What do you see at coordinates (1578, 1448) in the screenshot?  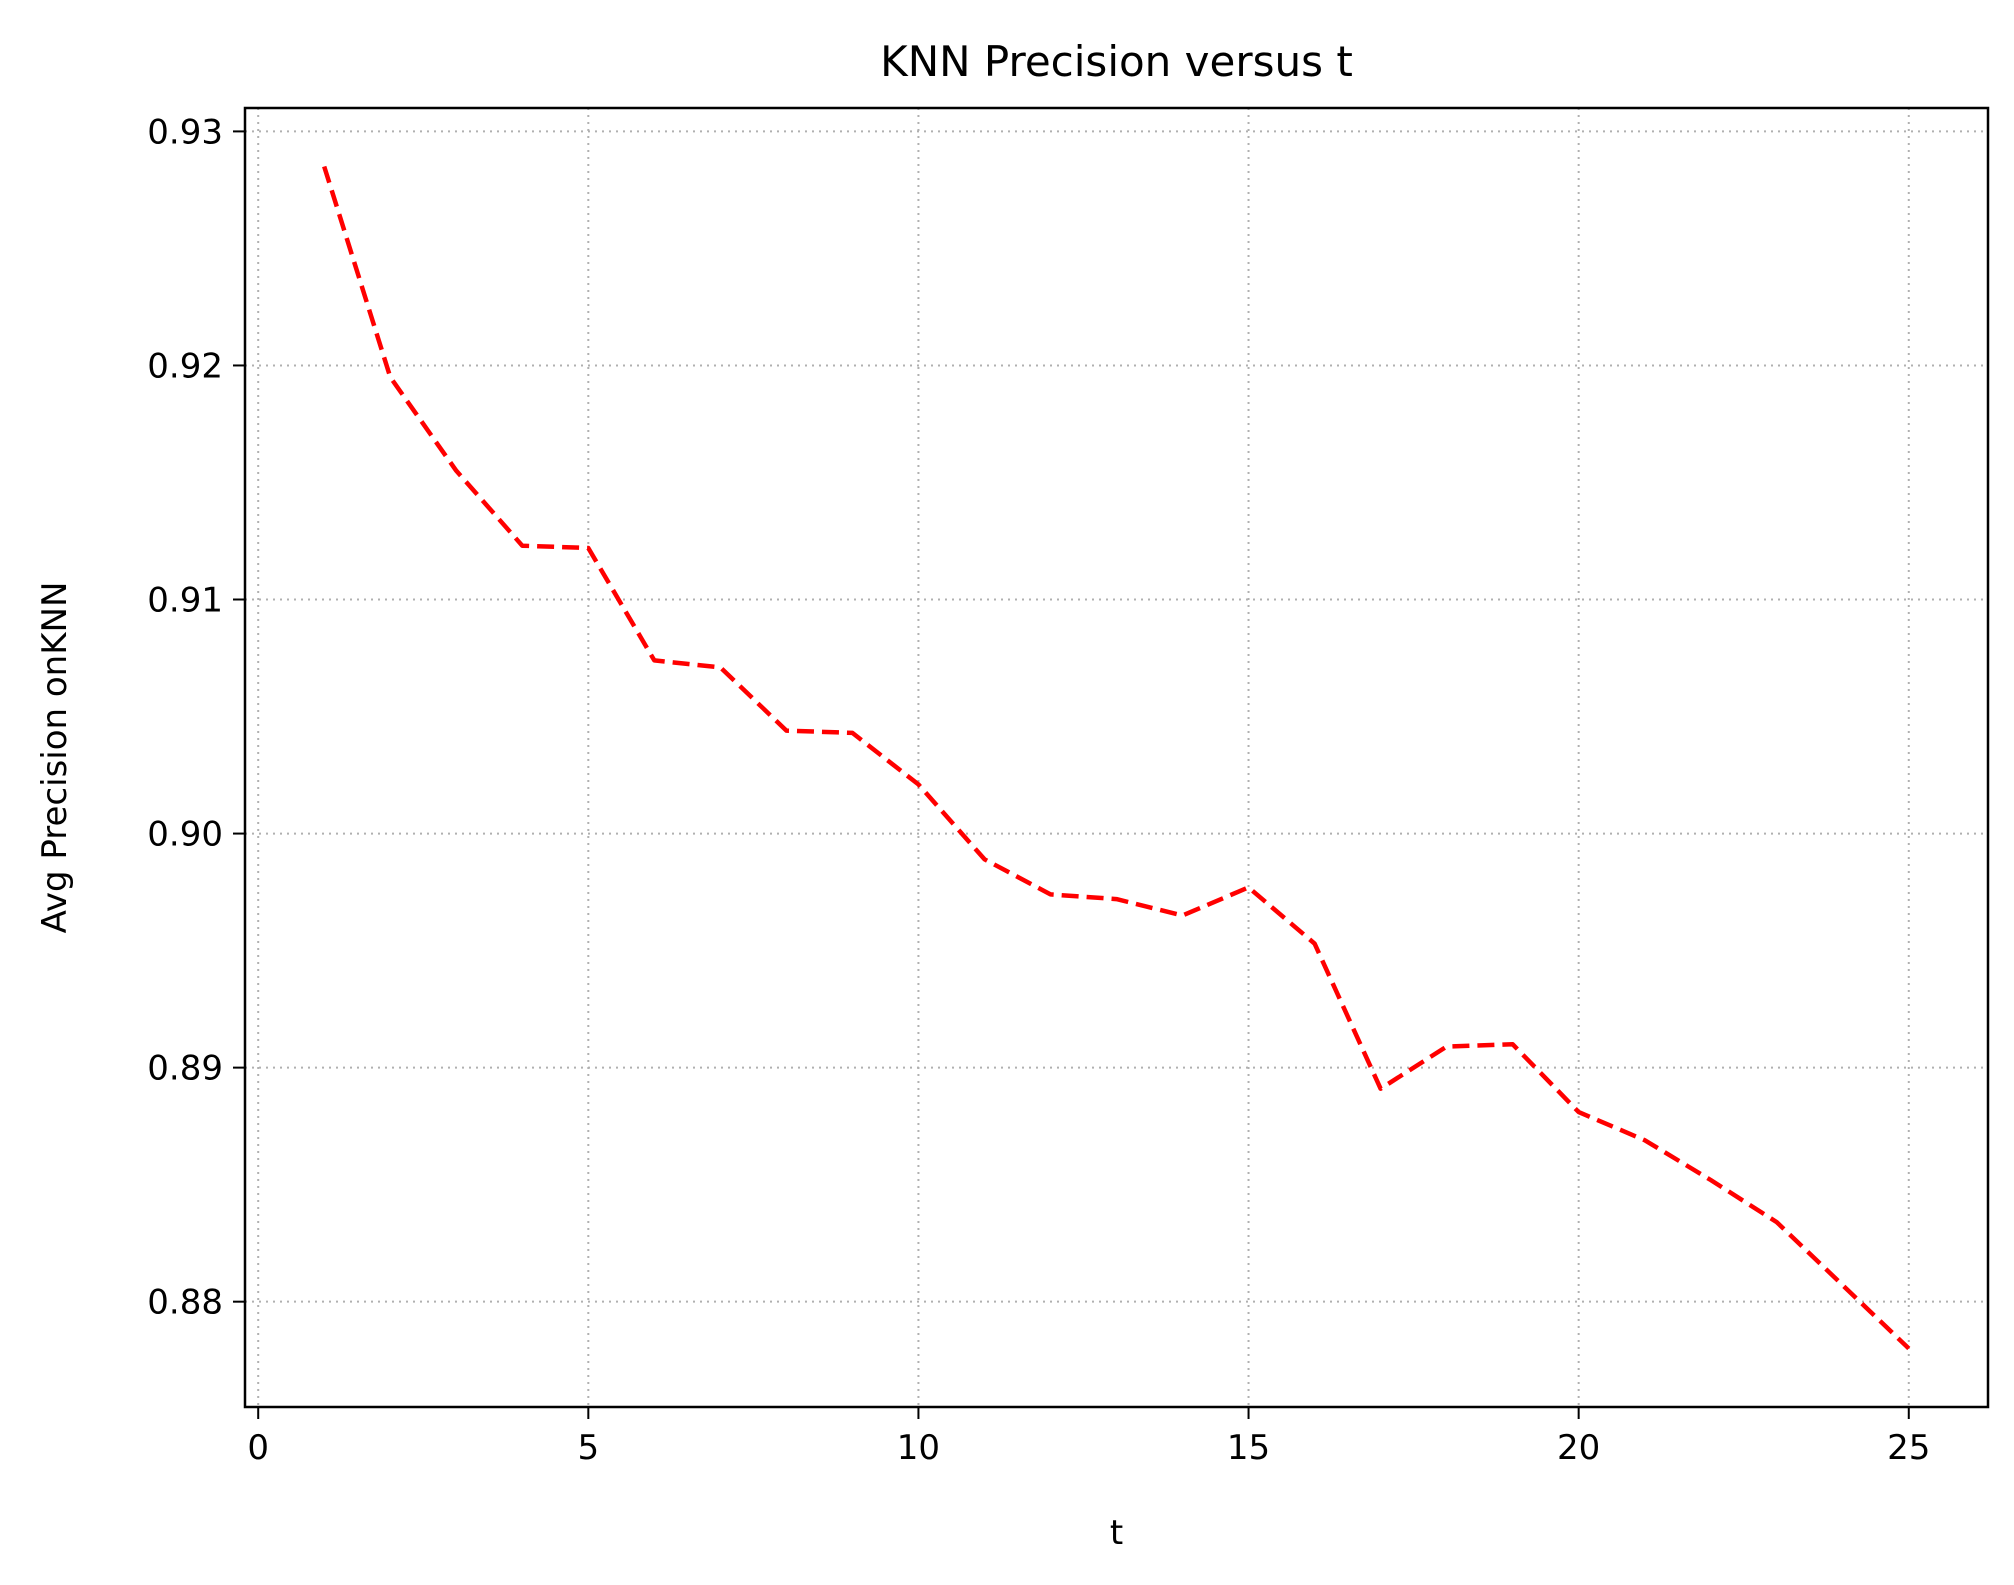 I see `x-tick-label: 20` at bounding box center [1578, 1448].